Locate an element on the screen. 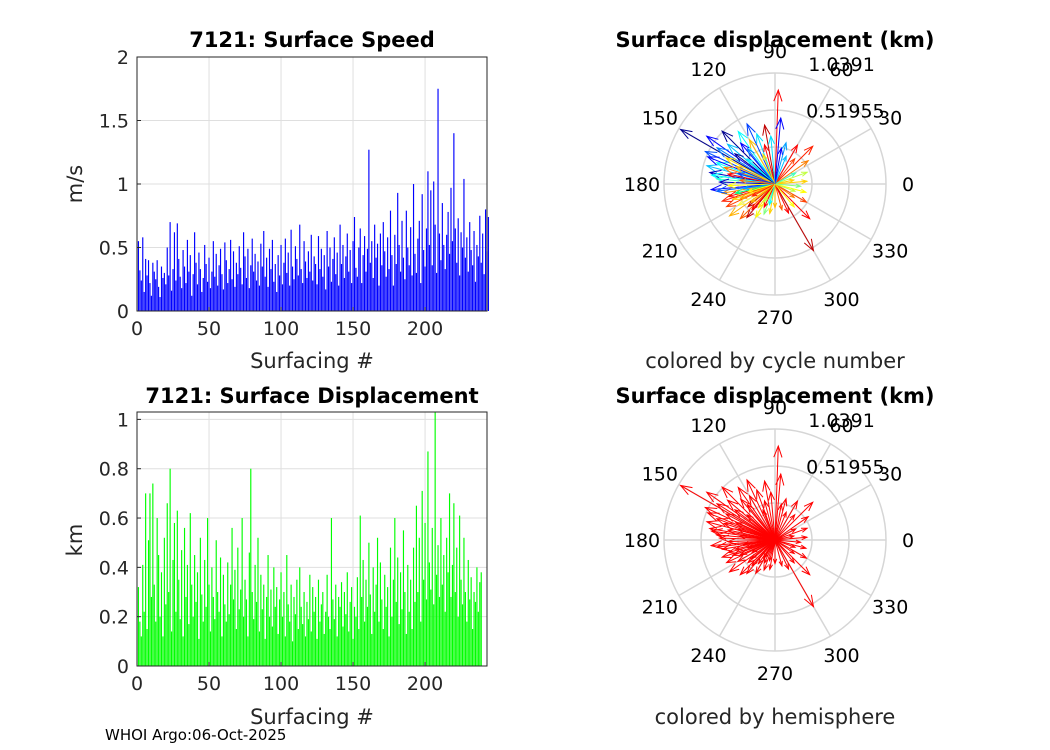  chart-title: Surface displacement (km) is located at coordinates (774, 40).